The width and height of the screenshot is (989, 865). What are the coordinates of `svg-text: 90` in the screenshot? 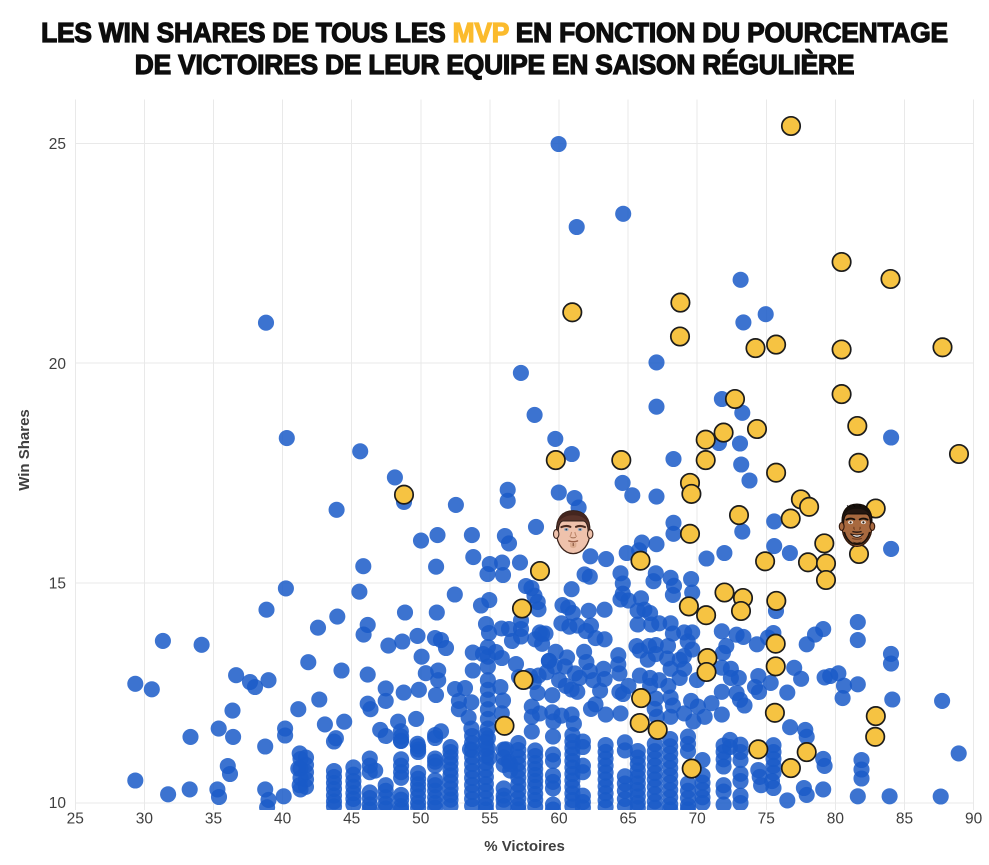 It's located at (974, 819).